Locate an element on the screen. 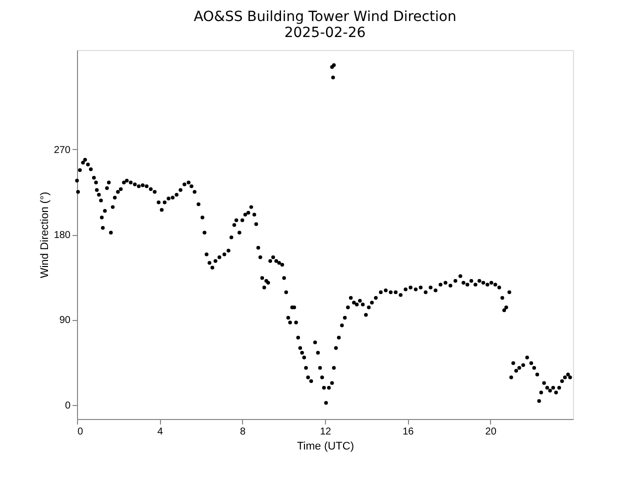 This screenshot has height=480, width=640. y-axis-title: Wind Direction (°) is located at coordinates (44, 235).